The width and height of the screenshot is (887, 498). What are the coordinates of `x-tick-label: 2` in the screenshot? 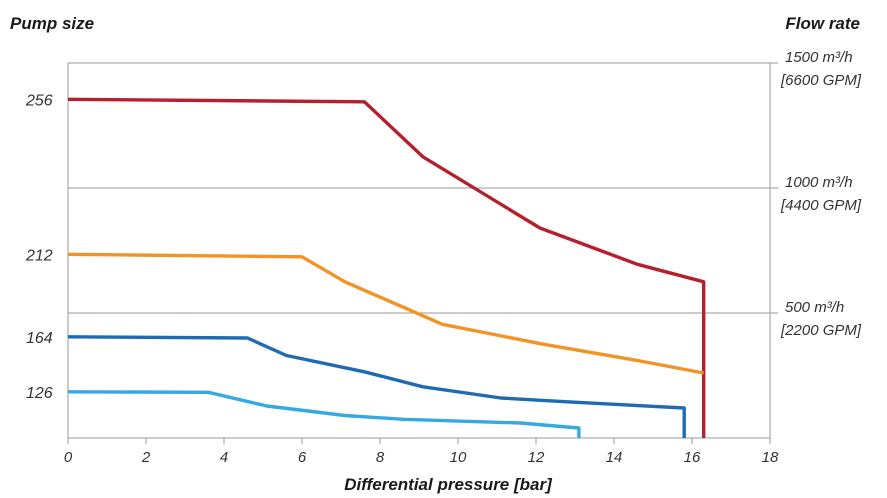 It's located at (146, 457).